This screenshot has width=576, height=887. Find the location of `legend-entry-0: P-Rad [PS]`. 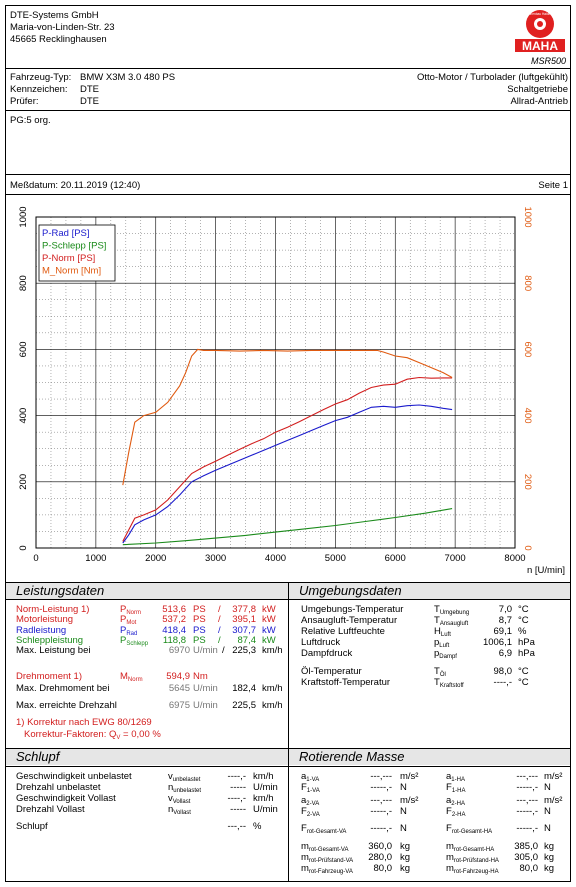

legend-entry-0: P-Rad [PS] is located at coordinates (66, 233).